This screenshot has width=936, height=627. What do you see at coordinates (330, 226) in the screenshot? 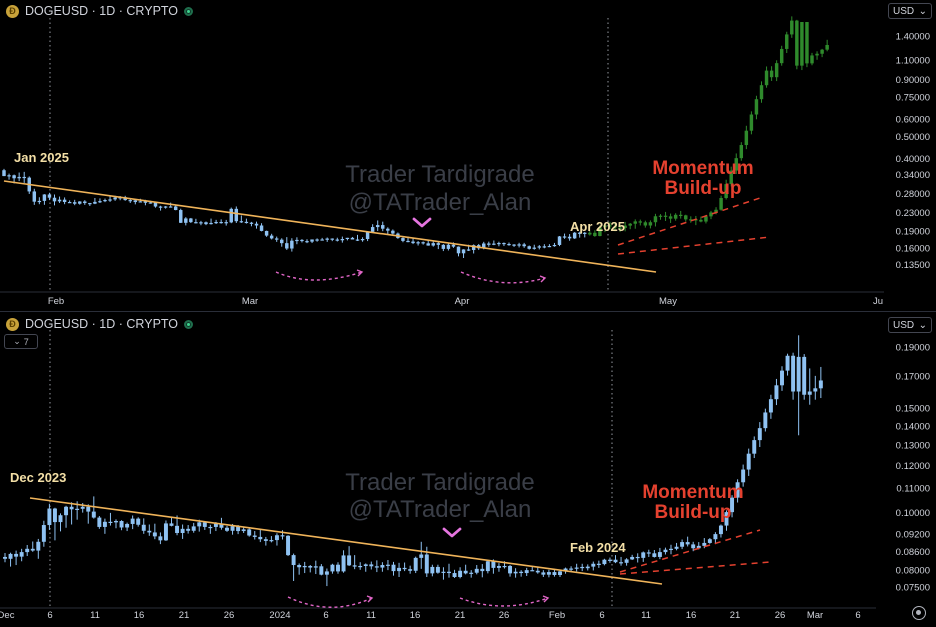
I see `downtrend-line` at bounding box center [330, 226].